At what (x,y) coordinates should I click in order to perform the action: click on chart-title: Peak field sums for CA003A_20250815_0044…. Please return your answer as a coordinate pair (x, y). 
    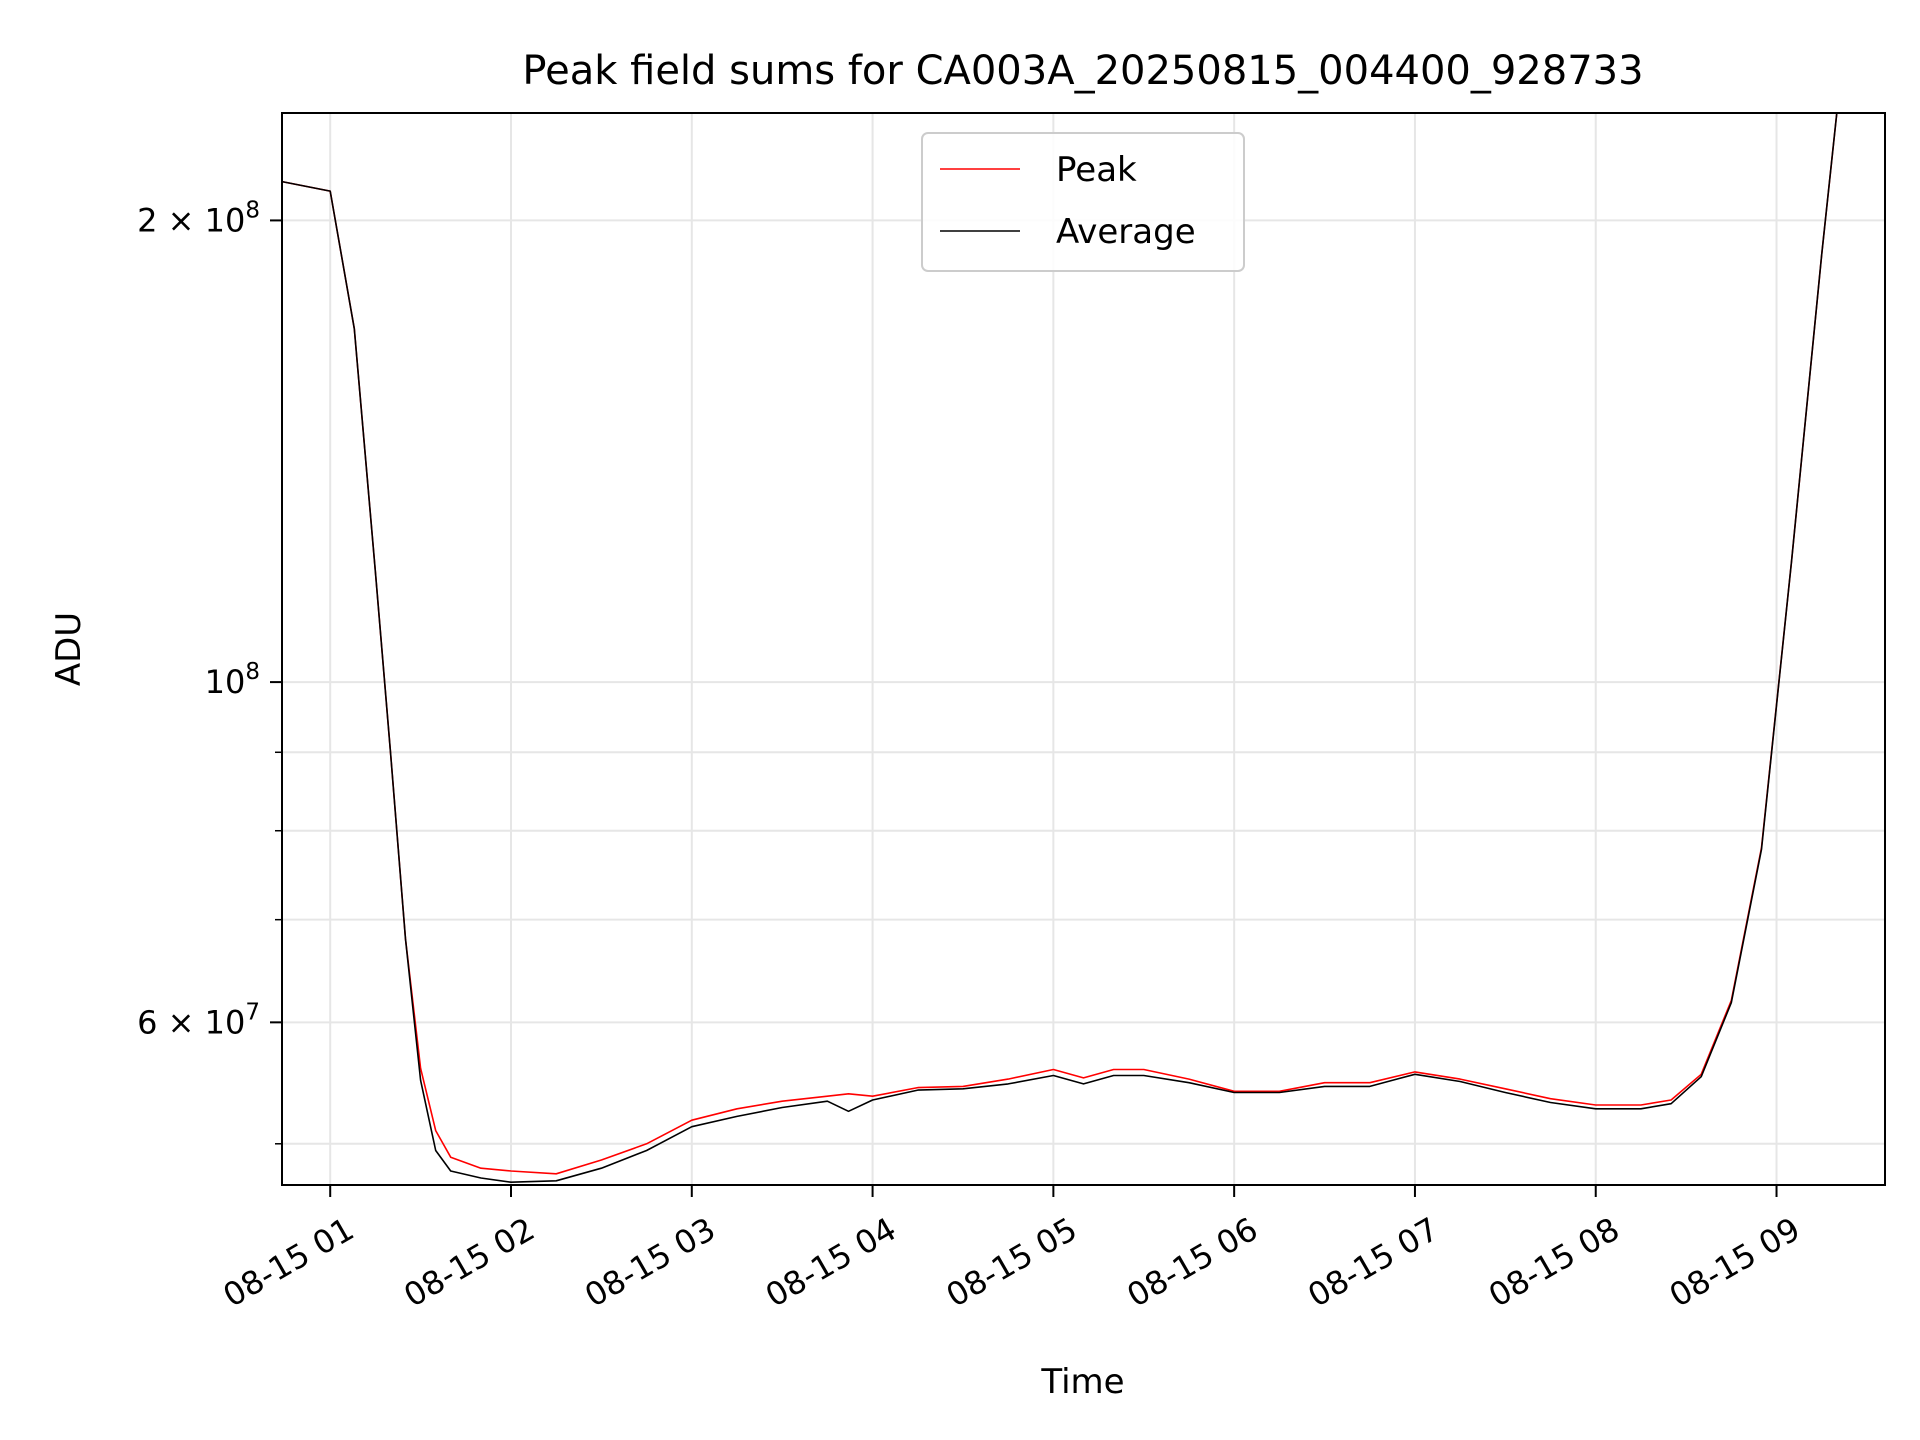
    Looking at the image, I should click on (1082, 71).